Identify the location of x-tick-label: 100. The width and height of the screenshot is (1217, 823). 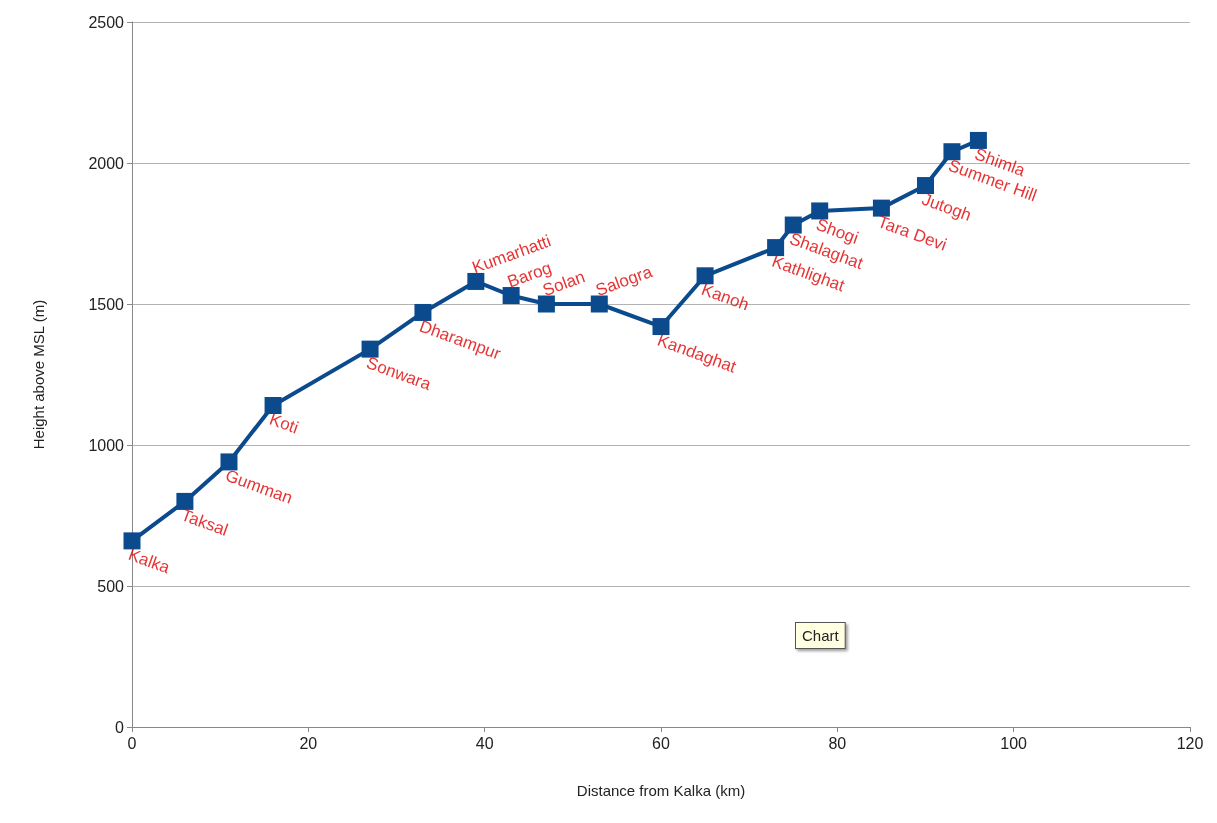
(1014, 743).